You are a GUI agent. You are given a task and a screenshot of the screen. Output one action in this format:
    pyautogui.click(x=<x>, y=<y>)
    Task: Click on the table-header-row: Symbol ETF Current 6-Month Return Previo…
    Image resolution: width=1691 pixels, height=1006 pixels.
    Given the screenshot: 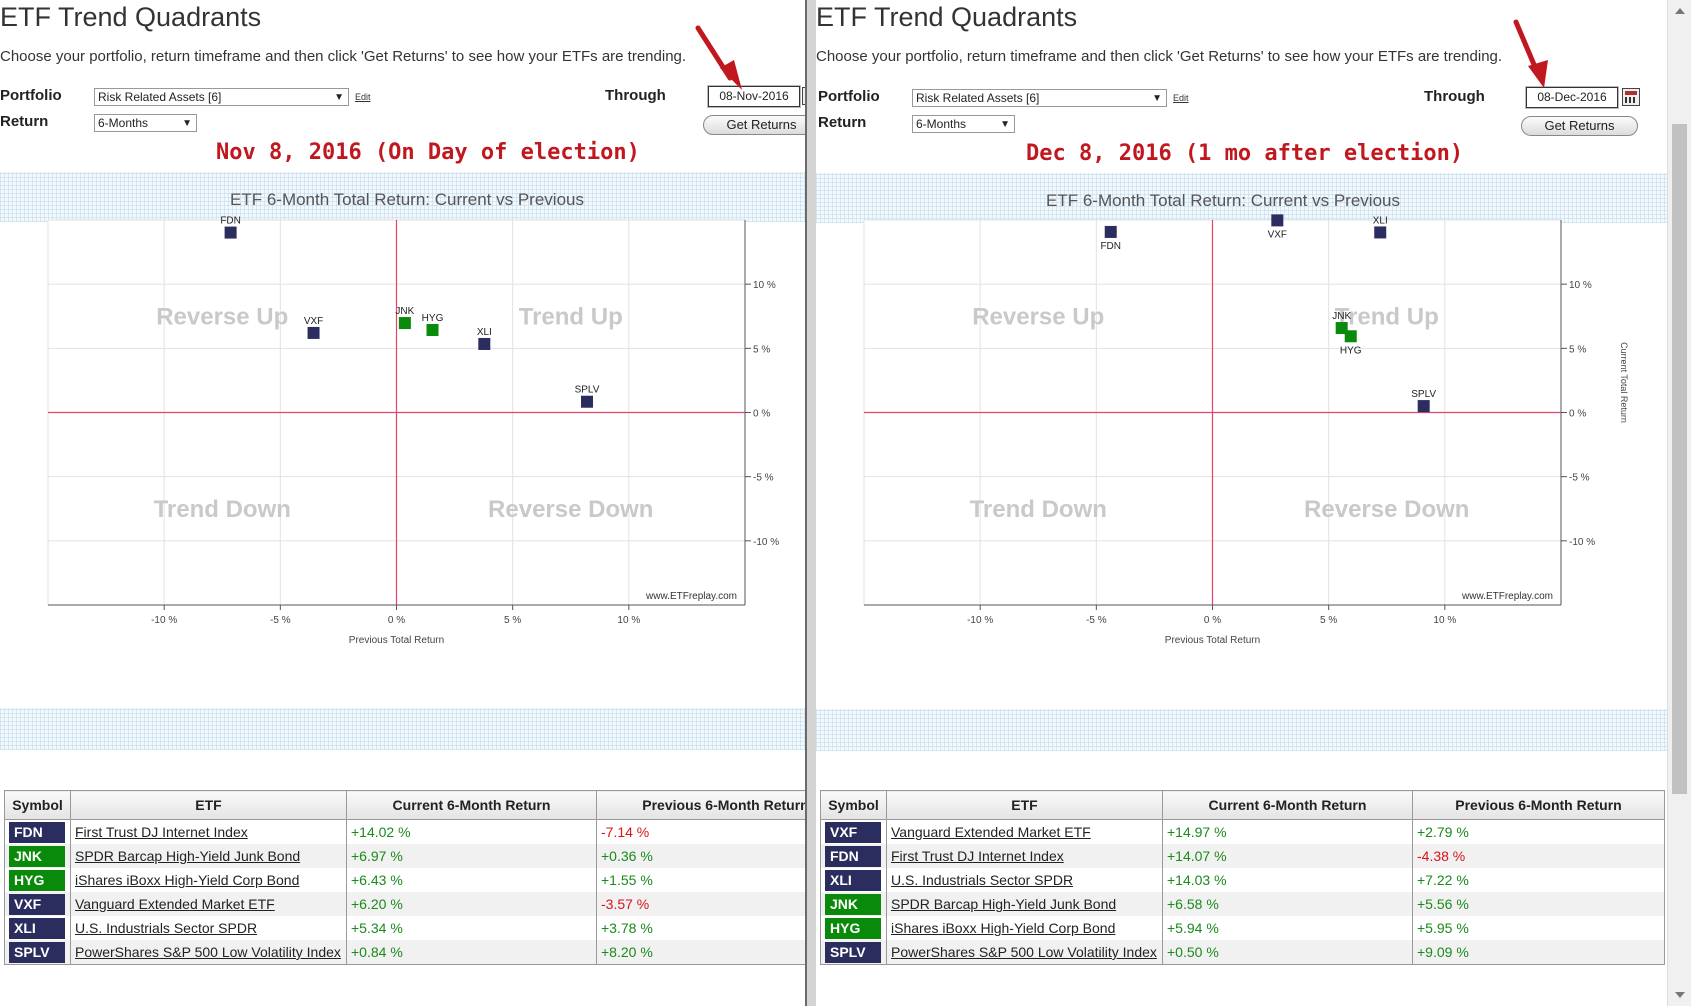 What is the action you would take?
    pyautogui.click(x=1242, y=805)
    